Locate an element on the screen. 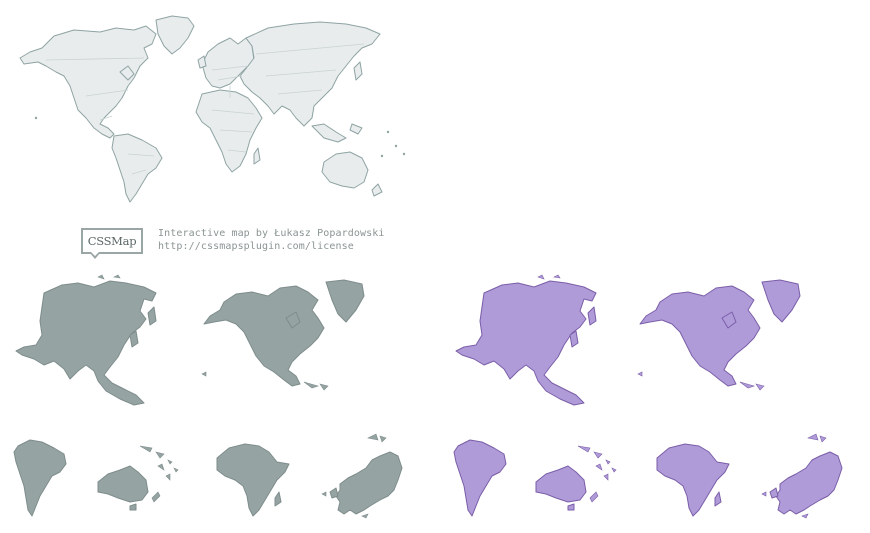 Image resolution: width=870 pixels, height=533 pixels. continent-africa-hover is located at coordinates (693, 480).